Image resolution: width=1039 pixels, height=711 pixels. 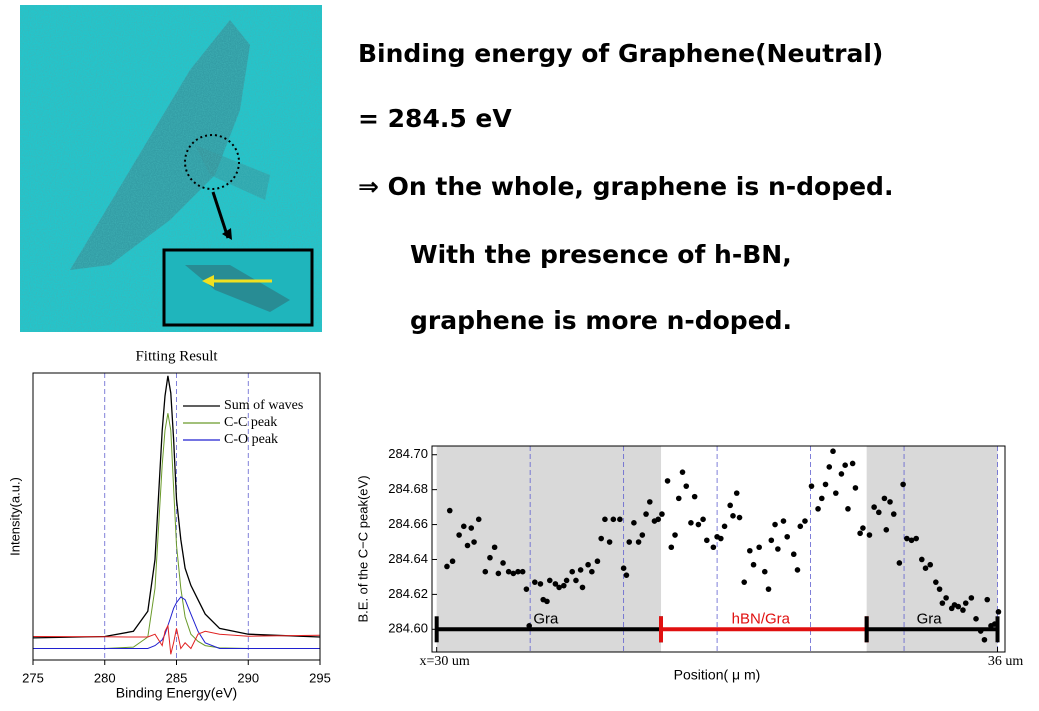 I want to click on y-tick-label: 284.62, so click(x=408, y=593).